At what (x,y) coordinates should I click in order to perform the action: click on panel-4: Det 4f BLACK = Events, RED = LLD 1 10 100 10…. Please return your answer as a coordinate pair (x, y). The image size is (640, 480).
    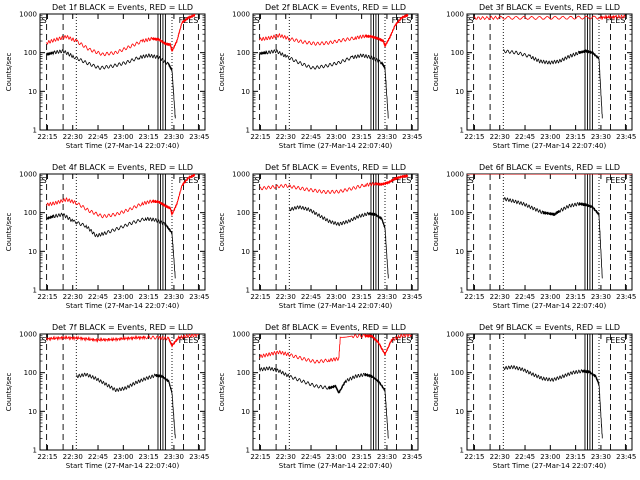
    Looking at the image, I should click on (107, 236).